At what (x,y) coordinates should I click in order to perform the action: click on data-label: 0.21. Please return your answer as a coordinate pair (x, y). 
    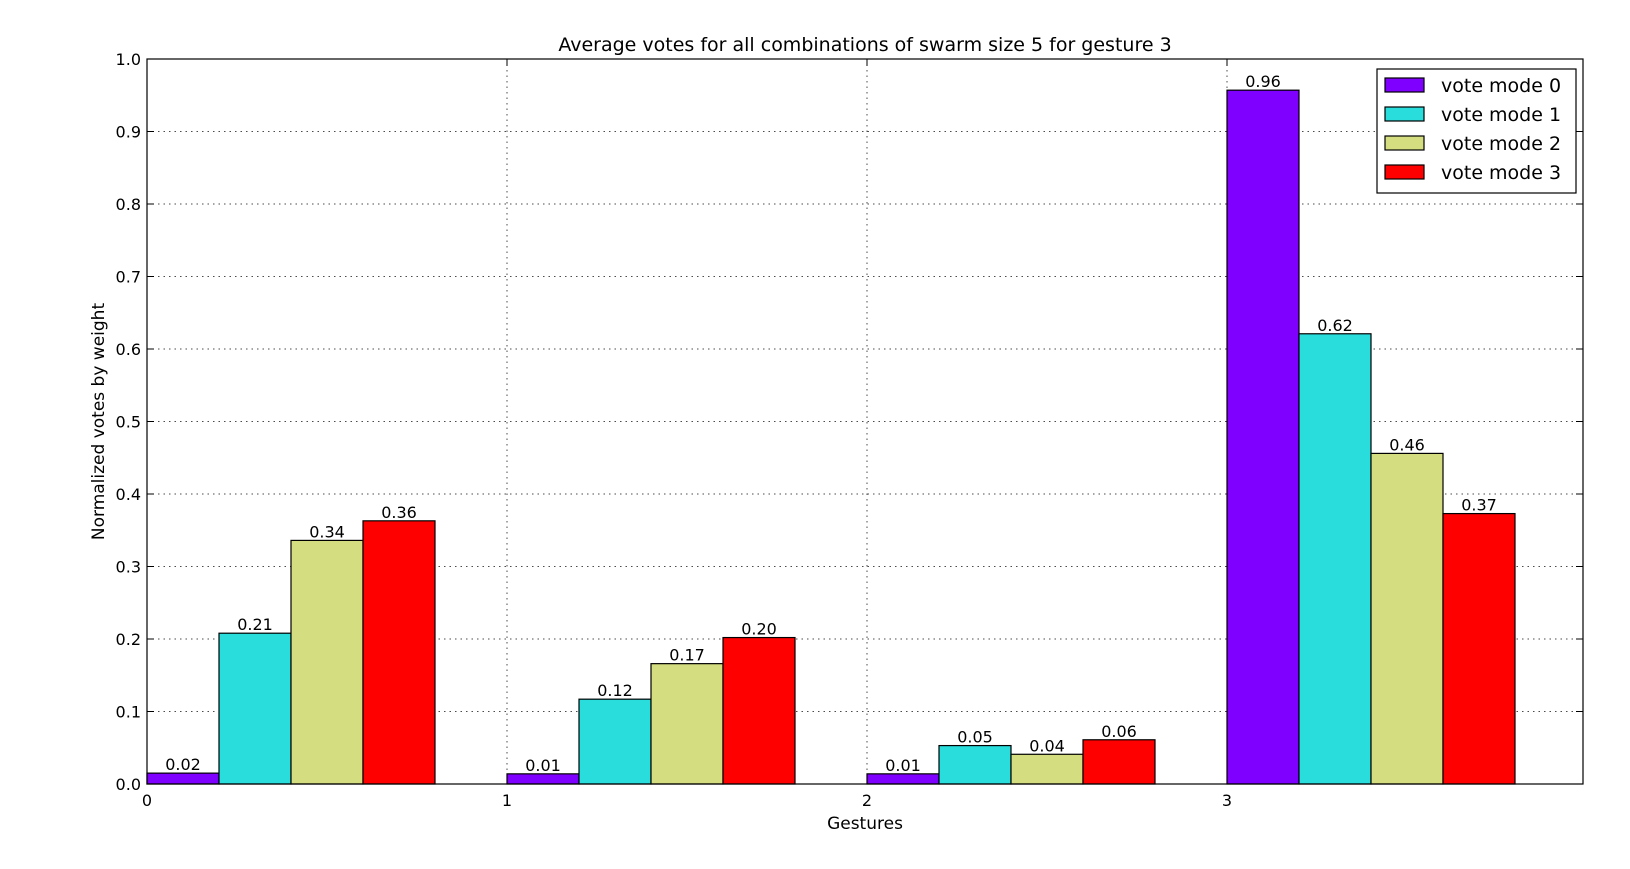
    Looking at the image, I should click on (255, 624).